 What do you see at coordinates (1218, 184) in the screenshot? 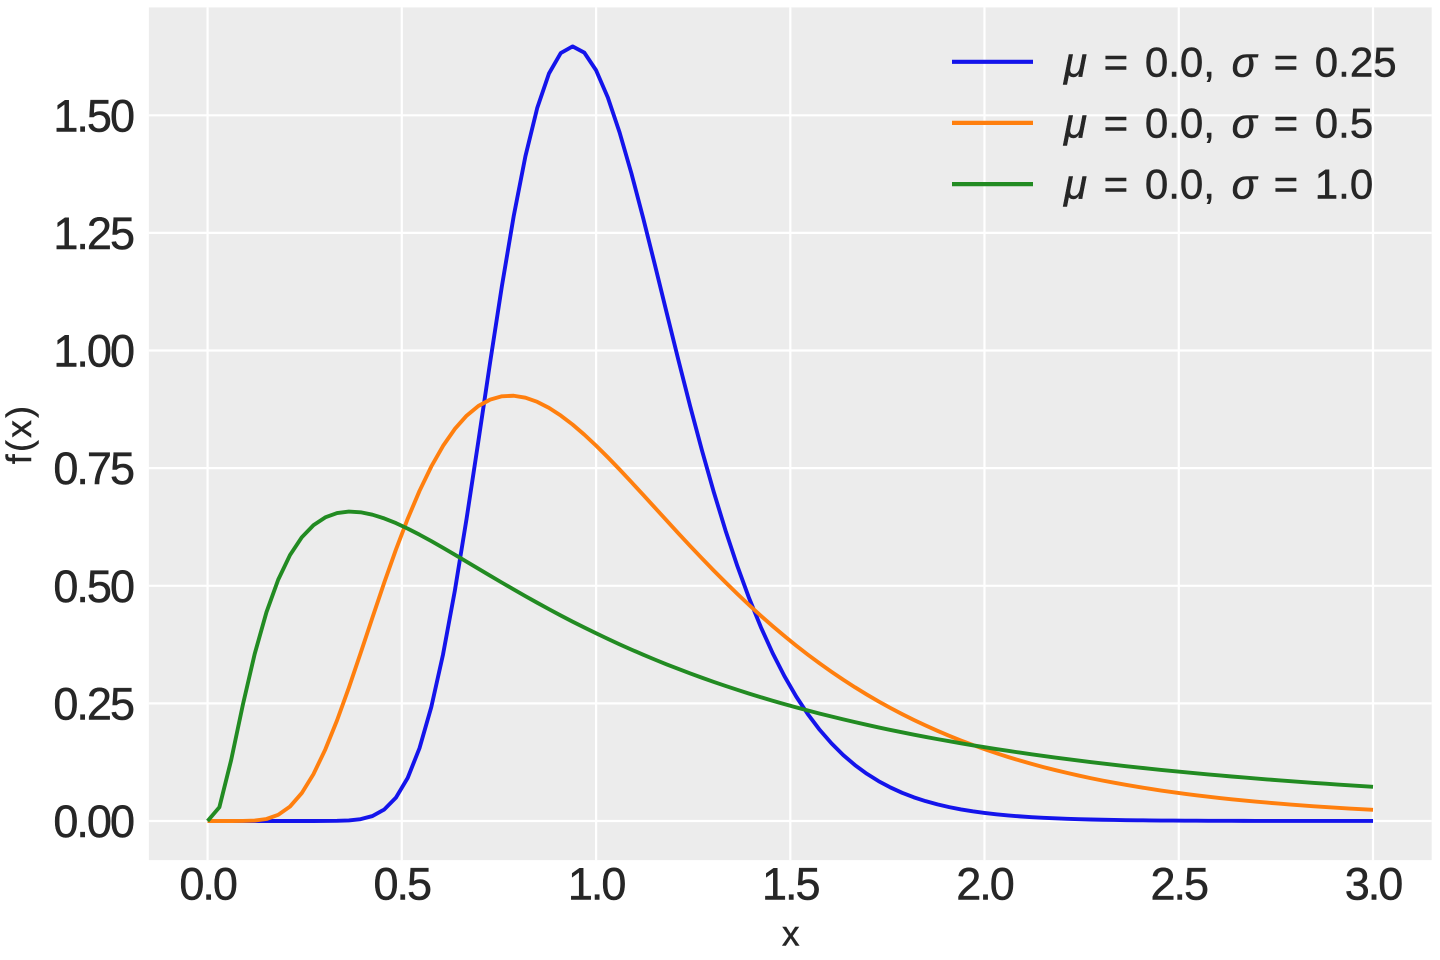
I see `svg-text: μ = 0.0, σ = 1.0` at bounding box center [1218, 184].